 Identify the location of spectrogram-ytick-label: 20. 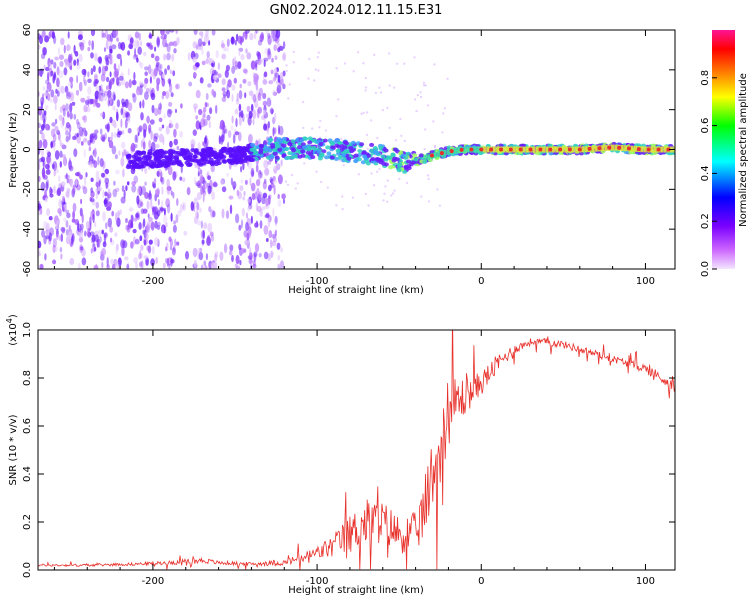
(27, 109).